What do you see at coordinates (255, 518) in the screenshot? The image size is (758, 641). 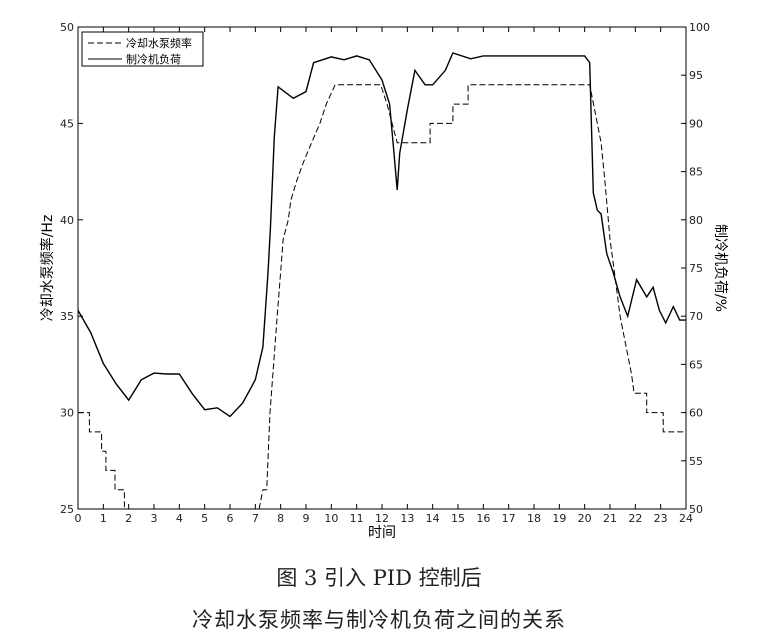 I see `x-tick-label: 7` at bounding box center [255, 518].